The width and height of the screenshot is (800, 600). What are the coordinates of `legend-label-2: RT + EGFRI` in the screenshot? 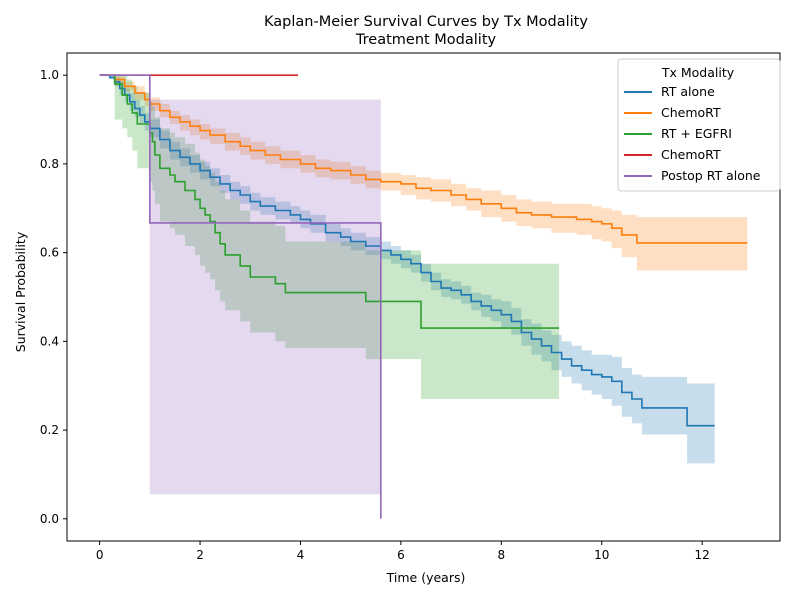 It's located at (696, 133).